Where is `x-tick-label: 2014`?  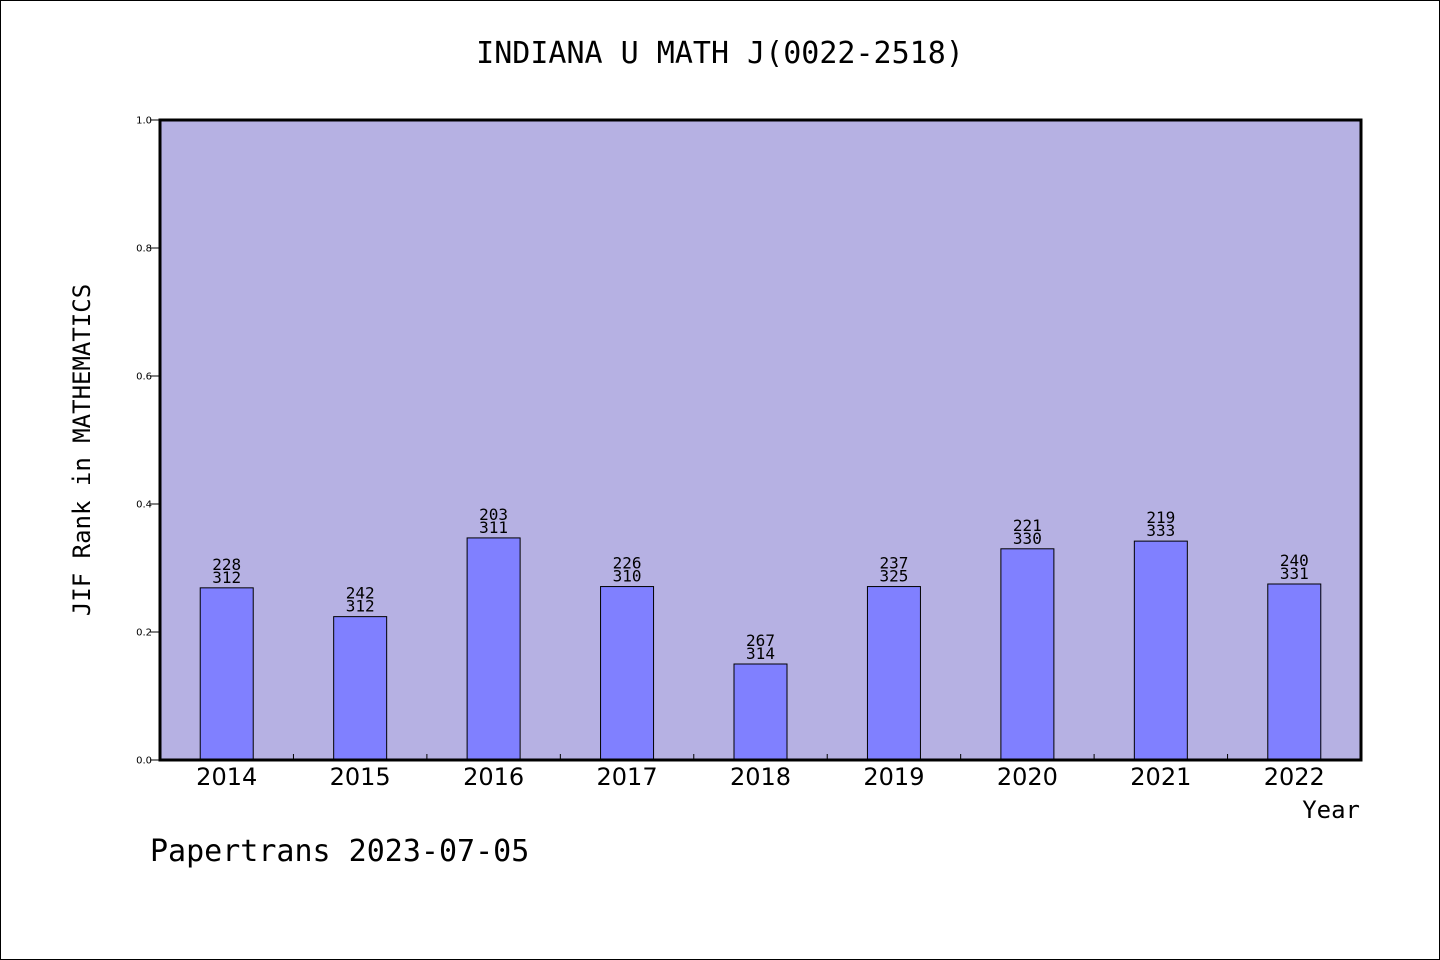
x-tick-label: 2014 is located at coordinates (226, 777).